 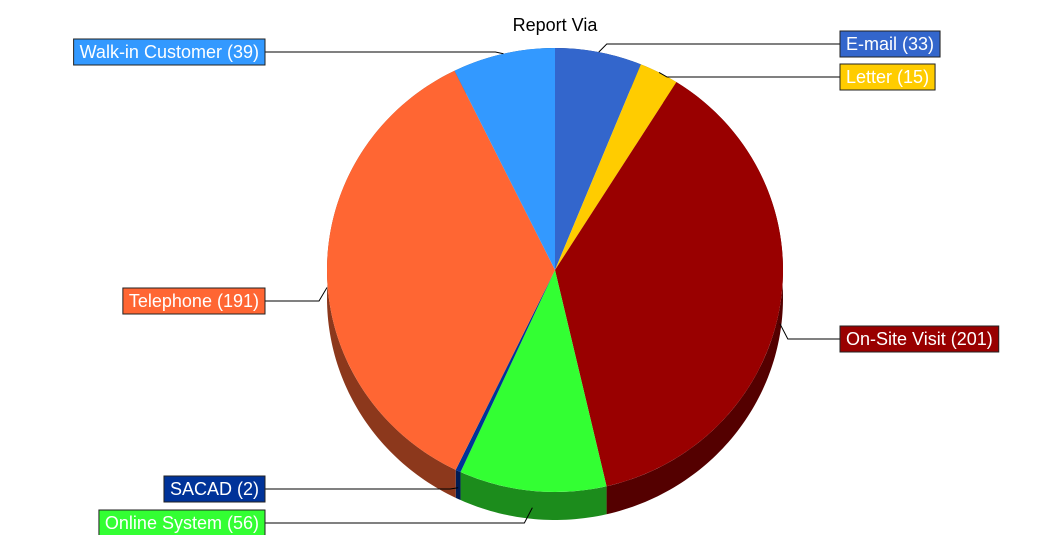 I want to click on label-value: (33), so click(x=918, y=44).